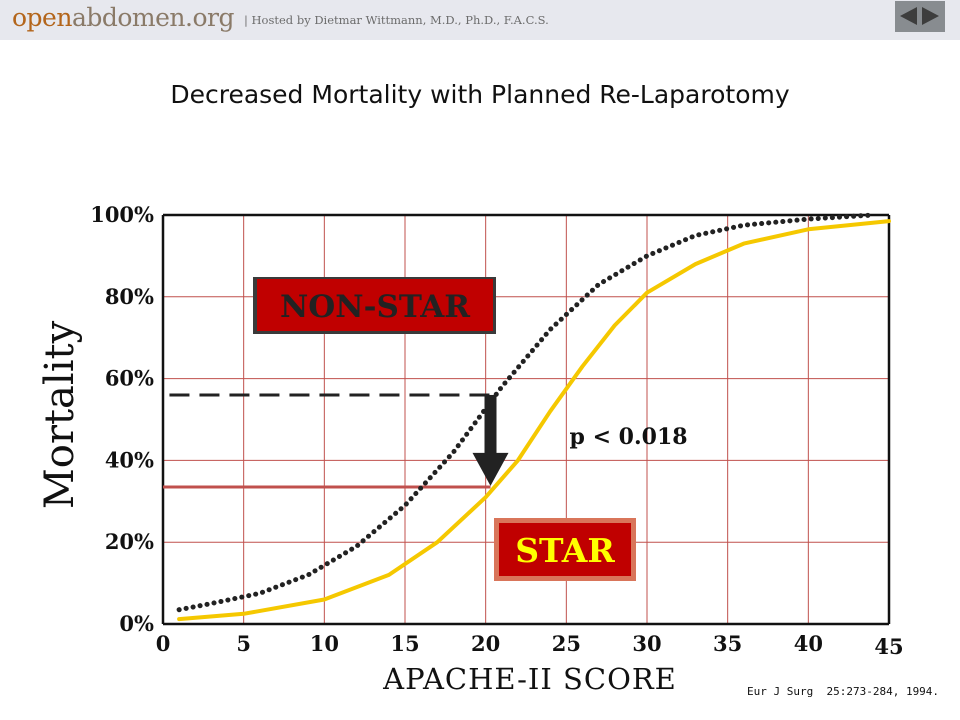  Describe the element at coordinates (243, 643) in the screenshot. I see `x-tick-label: 5` at that location.